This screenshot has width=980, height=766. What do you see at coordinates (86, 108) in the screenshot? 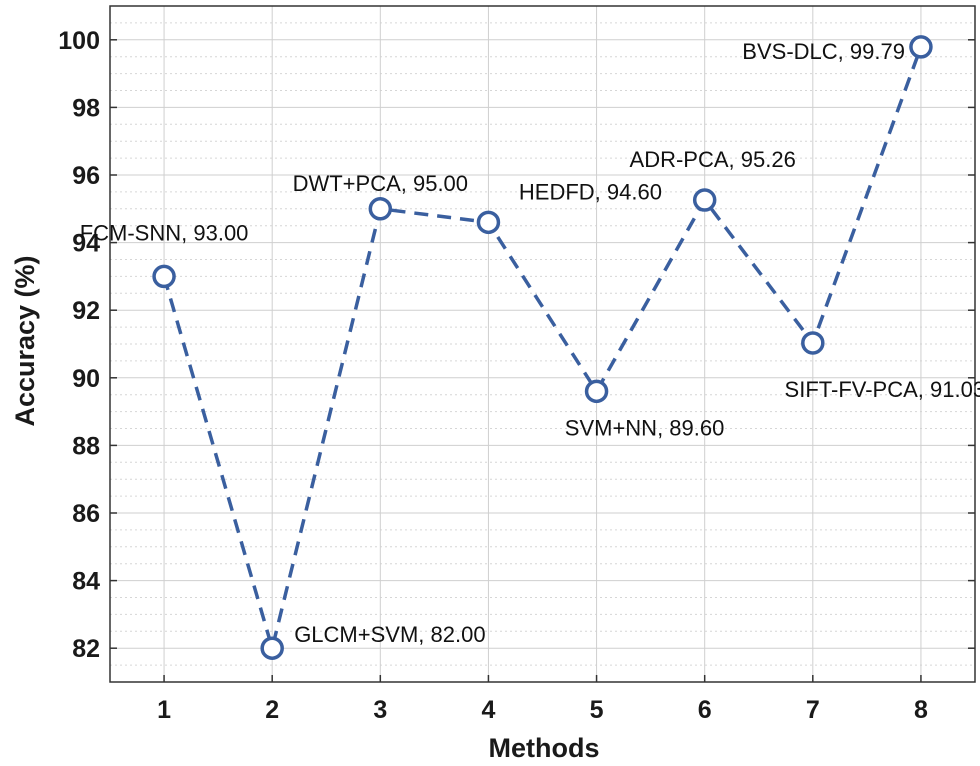
I see `y-tick-label: 98` at bounding box center [86, 108].